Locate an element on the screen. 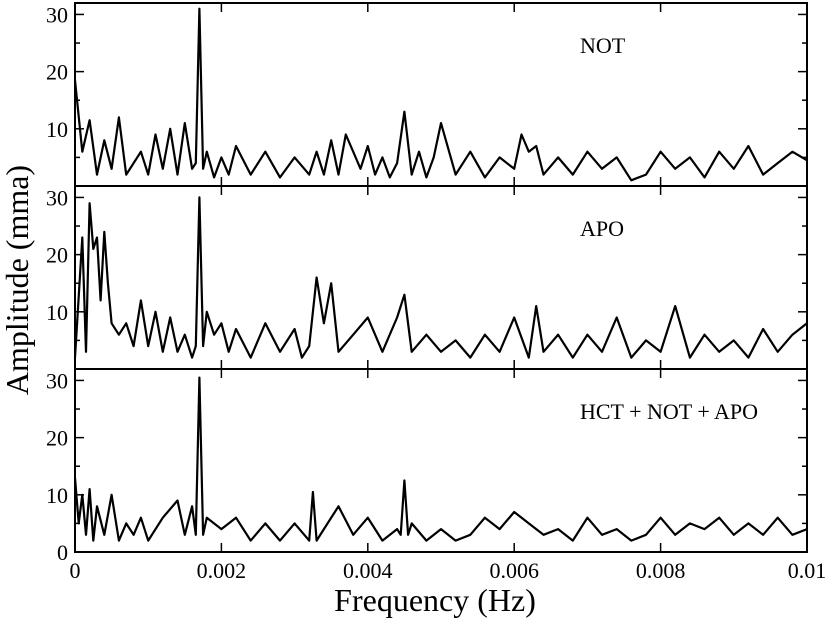 This screenshot has width=830, height=619. panel-label: HCT + NOT + APO is located at coordinates (669, 411).